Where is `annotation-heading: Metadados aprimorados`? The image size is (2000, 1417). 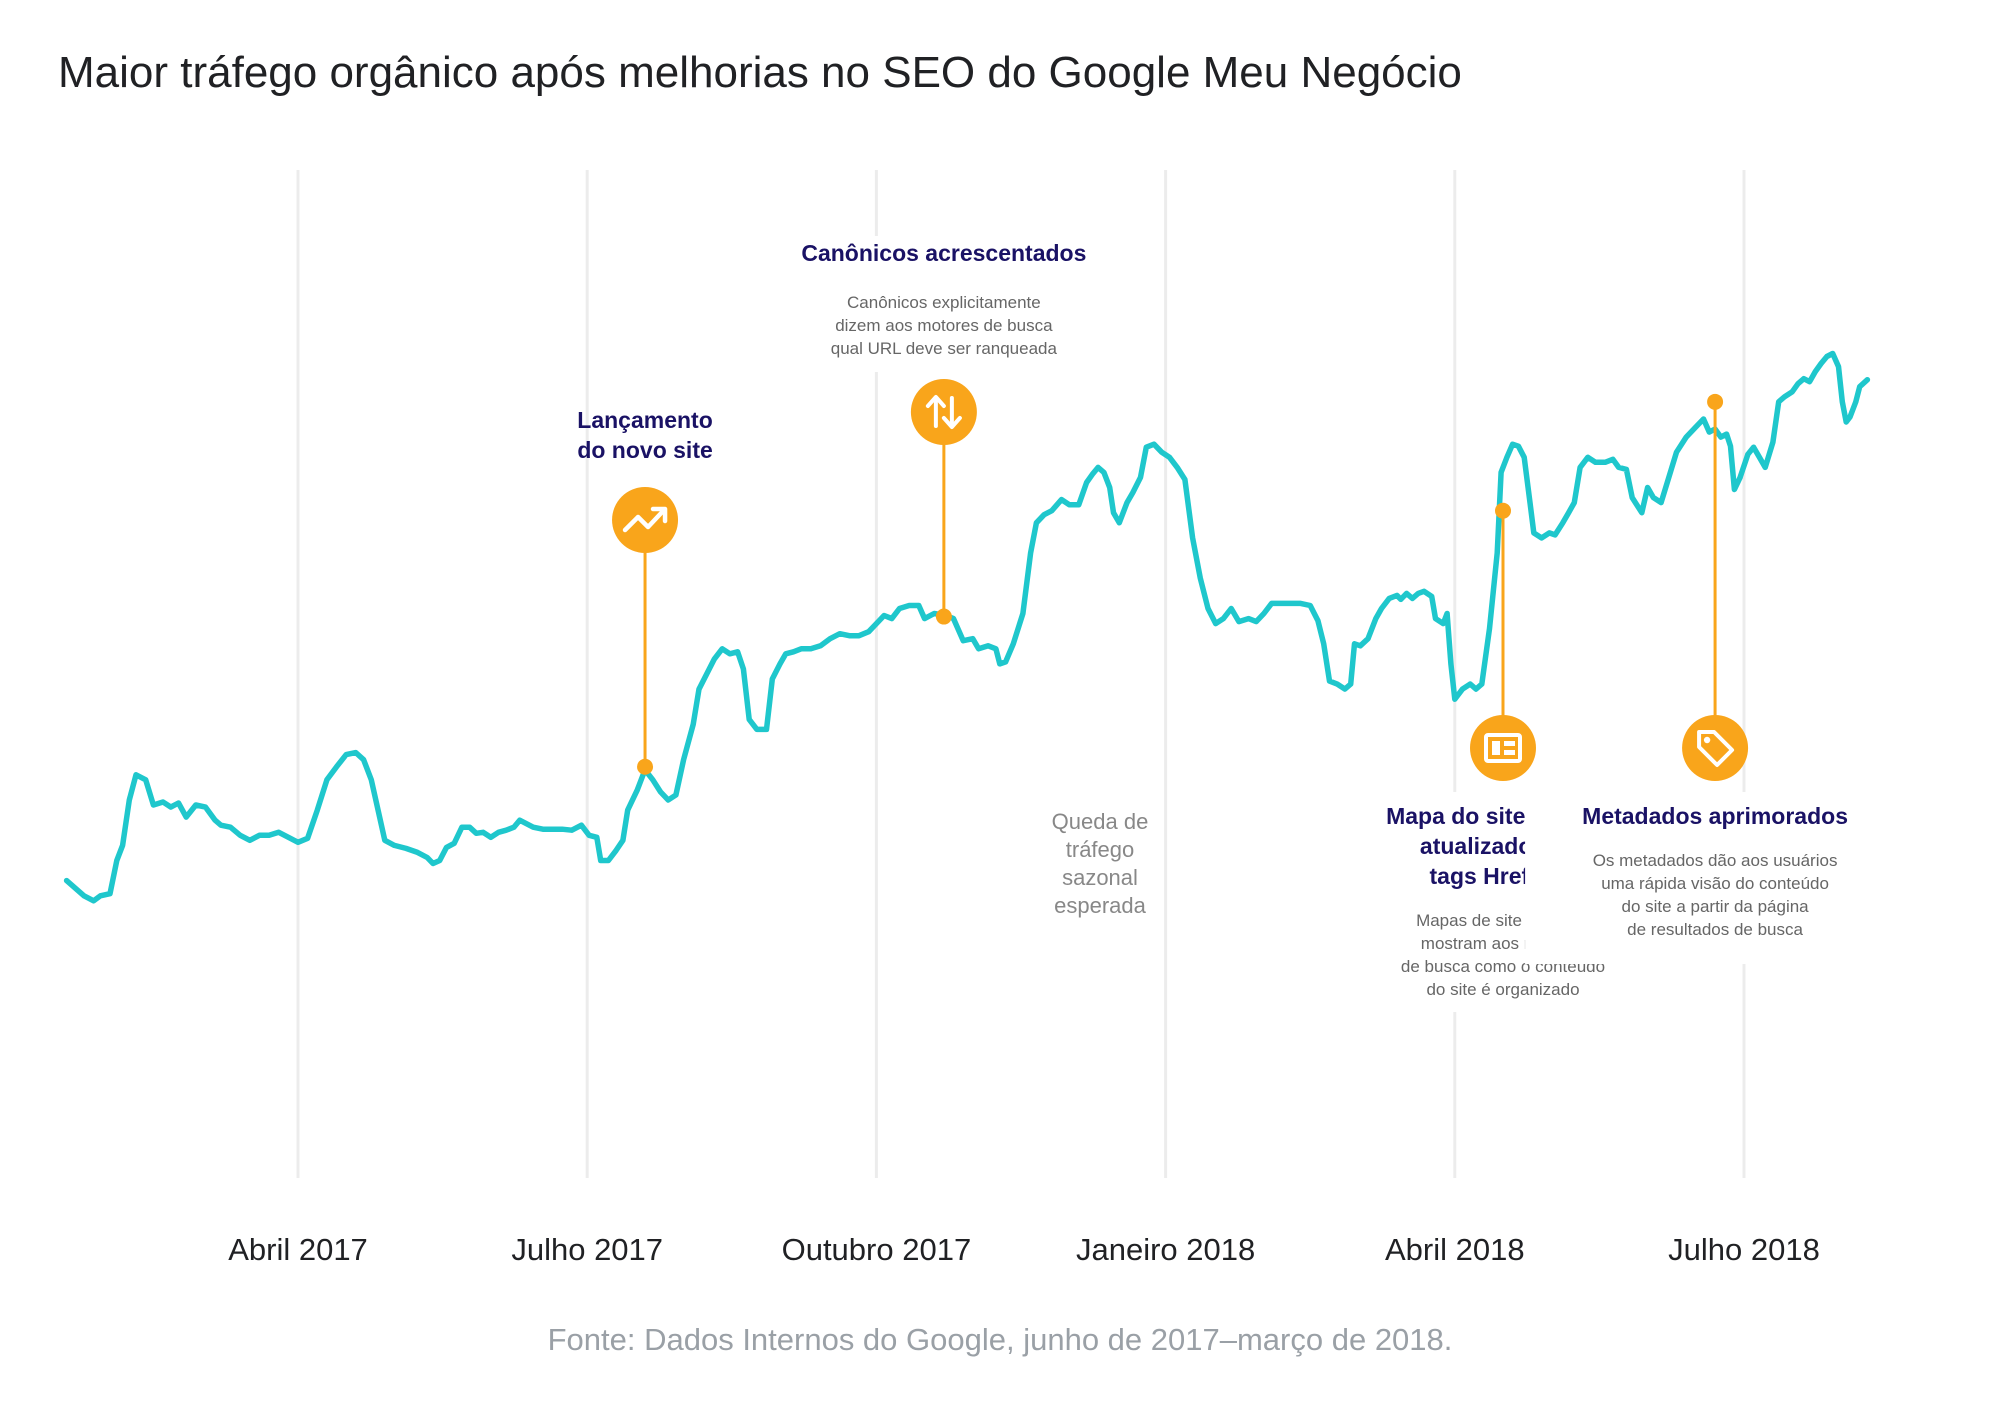 annotation-heading: Metadados aprimorados is located at coordinates (1715, 816).